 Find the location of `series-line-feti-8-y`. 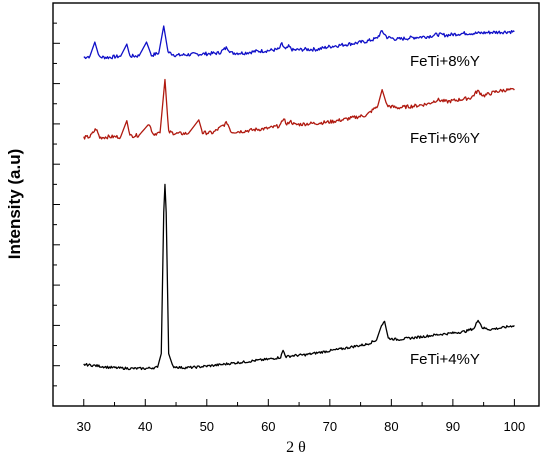

series-line-feti-8-y is located at coordinates (299, 42).